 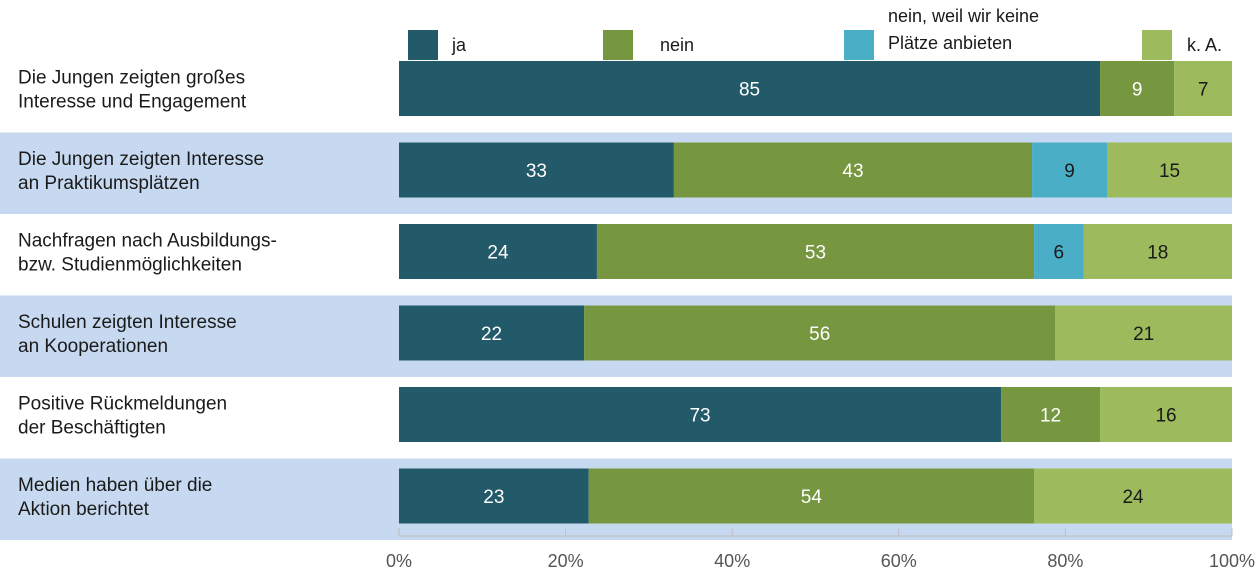 I want to click on data-label: 73, so click(x=699, y=416).